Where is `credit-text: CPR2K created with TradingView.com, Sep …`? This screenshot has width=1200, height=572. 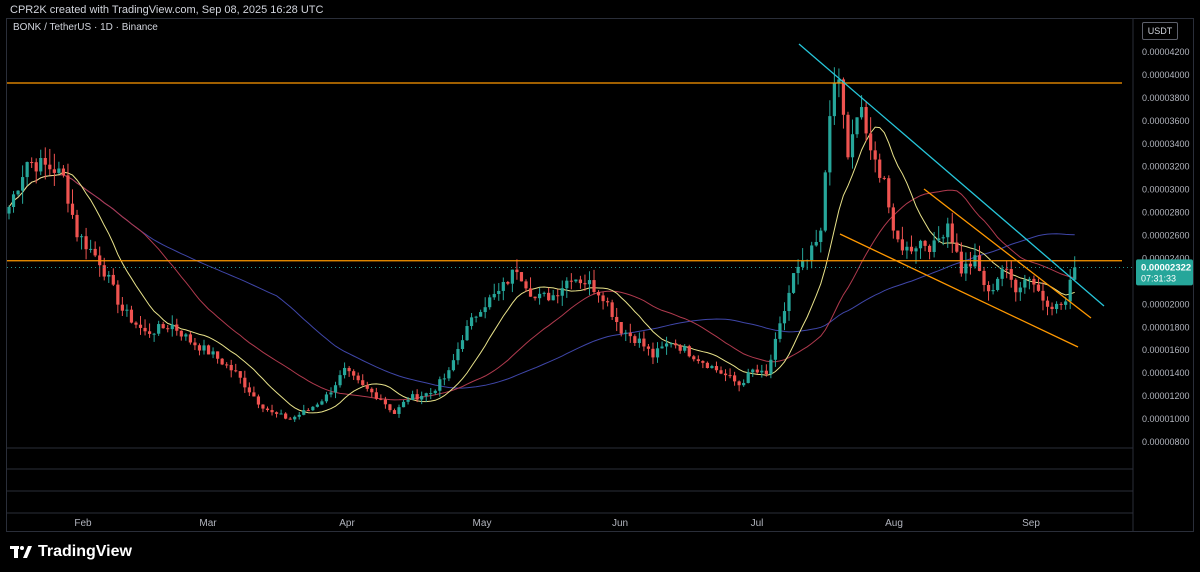 credit-text: CPR2K created with TradingView.com, Sep … is located at coordinates (167, 10).